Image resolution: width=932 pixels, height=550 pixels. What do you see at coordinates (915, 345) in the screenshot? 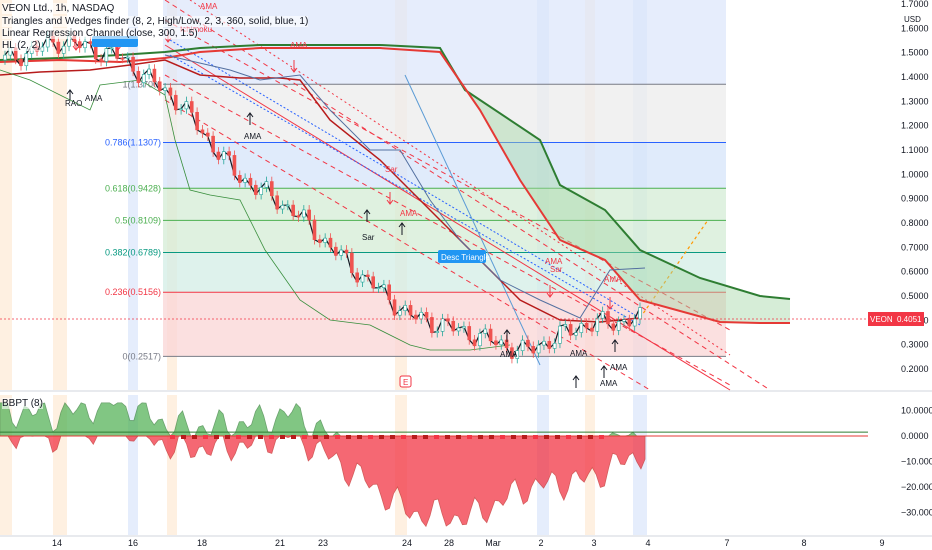
I see `price-tick: 0.3000` at bounding box center [915, 345].